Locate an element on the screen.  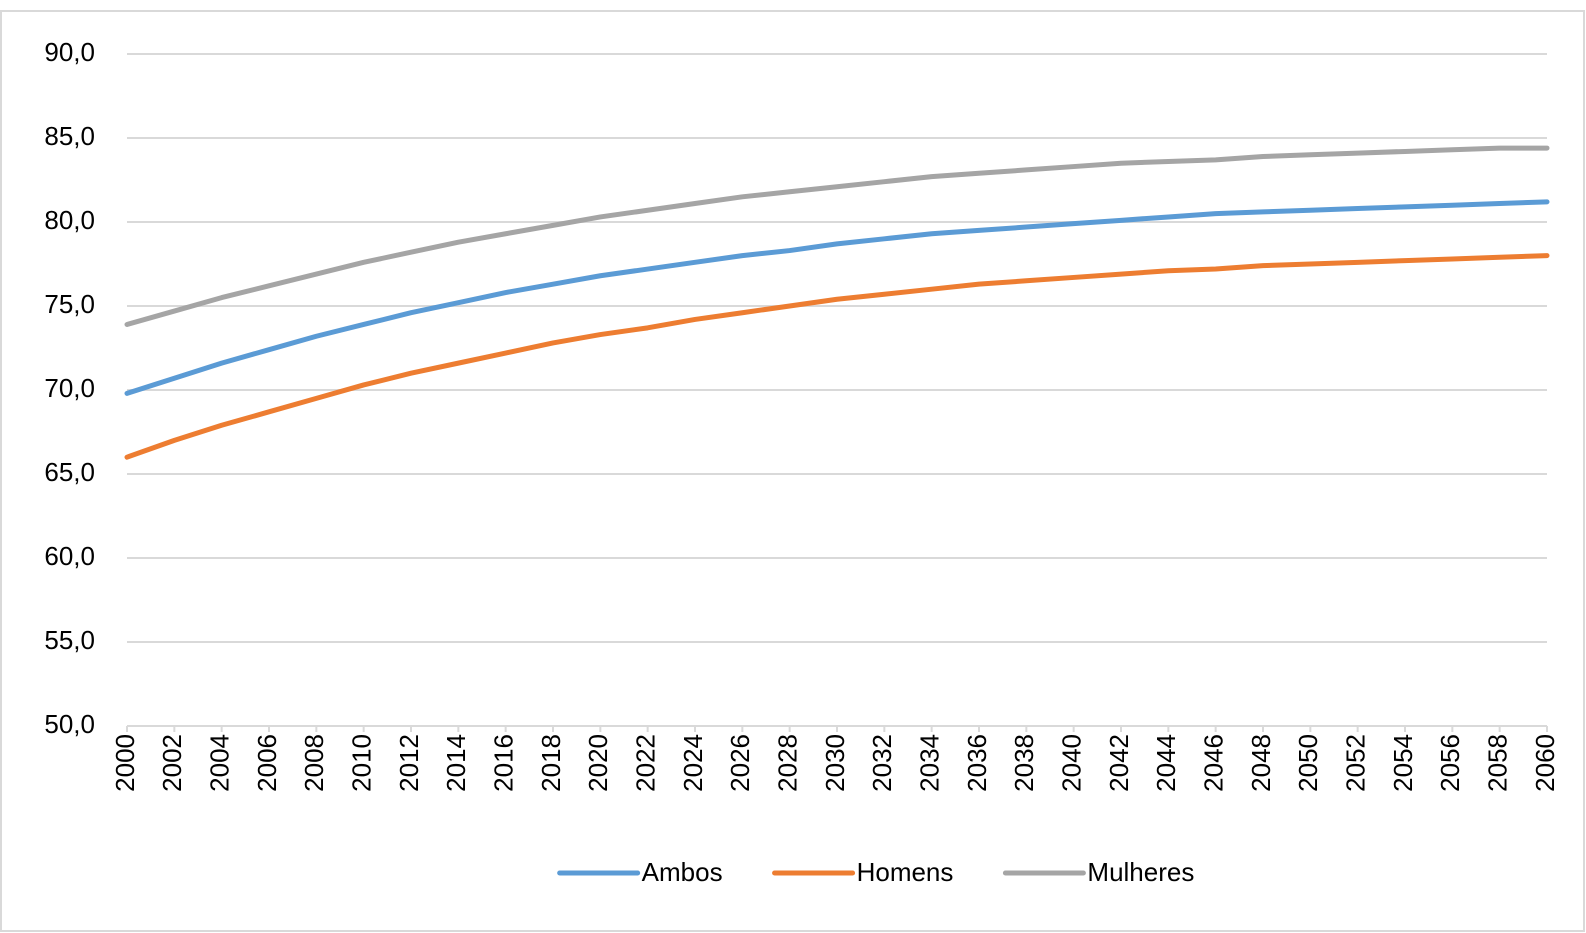
x-tick-label: 2034 is located at coordinates (930, 763).